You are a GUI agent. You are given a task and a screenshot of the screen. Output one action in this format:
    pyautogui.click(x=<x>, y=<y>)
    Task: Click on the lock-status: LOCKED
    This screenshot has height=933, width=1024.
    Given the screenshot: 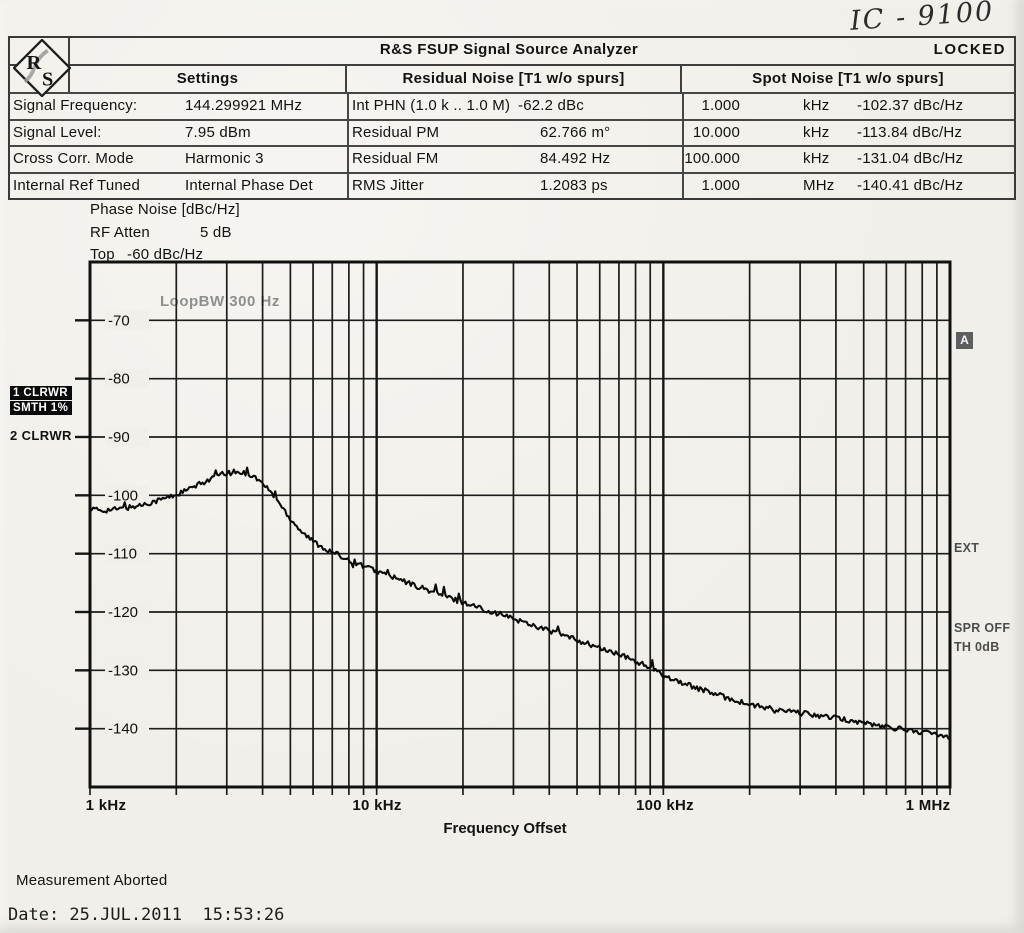 What is the action you would take?
    pyautogui.click(x=969, y=49)
    